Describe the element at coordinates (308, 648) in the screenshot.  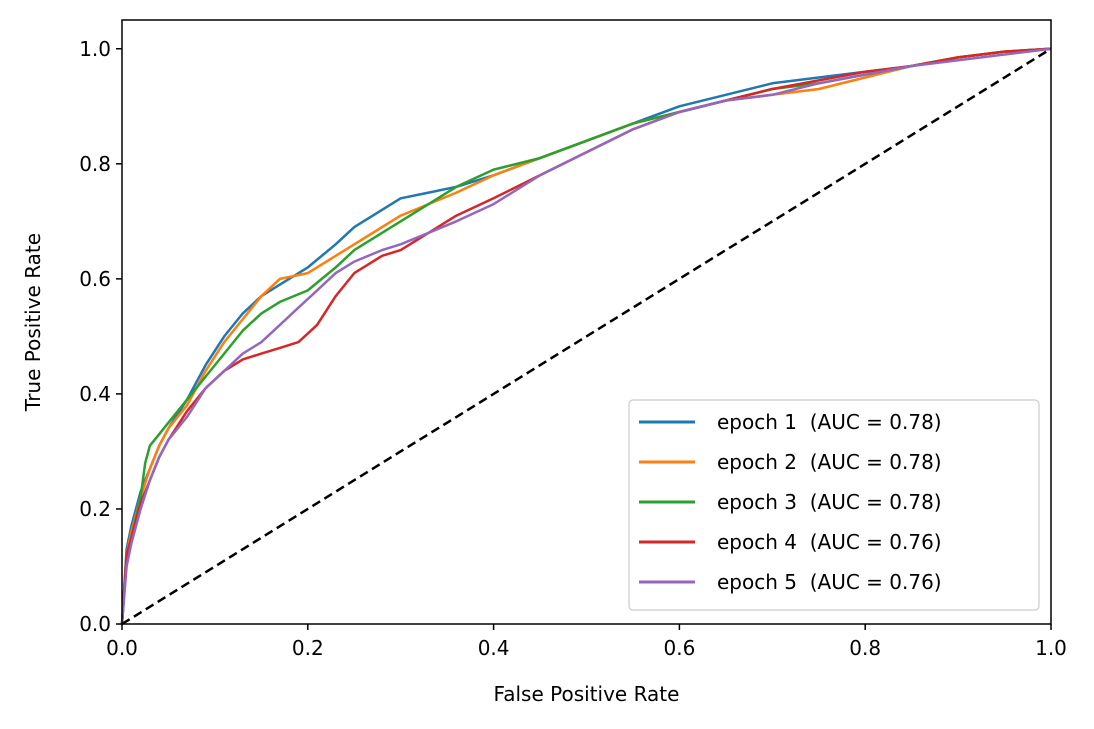
I see `x-tick-label: 0.2` at that location.